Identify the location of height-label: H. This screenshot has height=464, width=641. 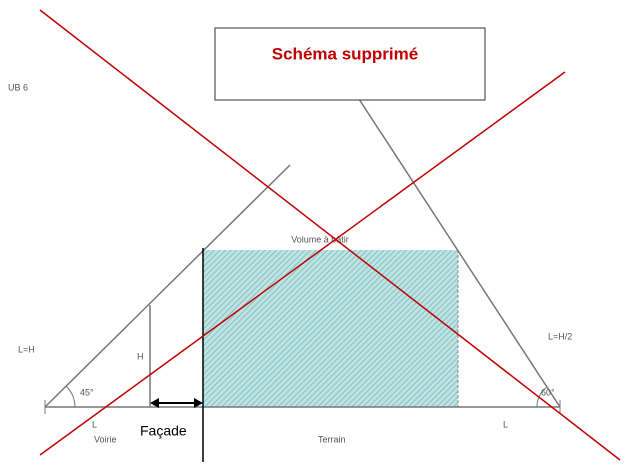
(140, 356).